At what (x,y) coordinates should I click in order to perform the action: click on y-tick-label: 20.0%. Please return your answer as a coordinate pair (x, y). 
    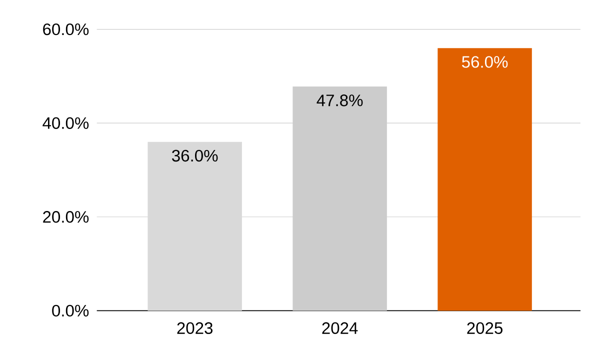
    Looking at the image, I should click on (66, 216).